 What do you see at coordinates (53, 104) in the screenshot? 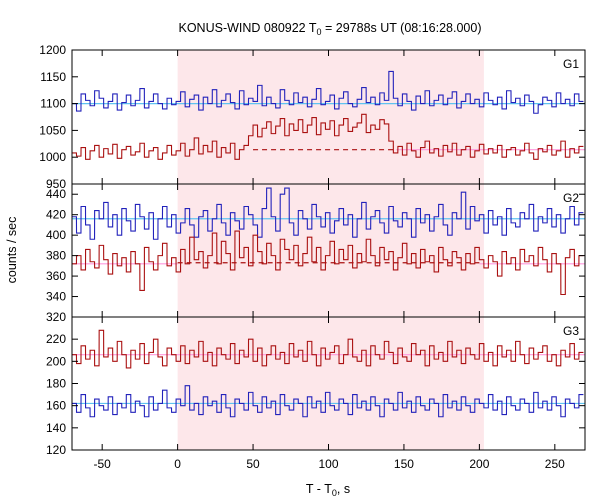
I see `y-tick-label: 1100` at bounding box center [53, 104].